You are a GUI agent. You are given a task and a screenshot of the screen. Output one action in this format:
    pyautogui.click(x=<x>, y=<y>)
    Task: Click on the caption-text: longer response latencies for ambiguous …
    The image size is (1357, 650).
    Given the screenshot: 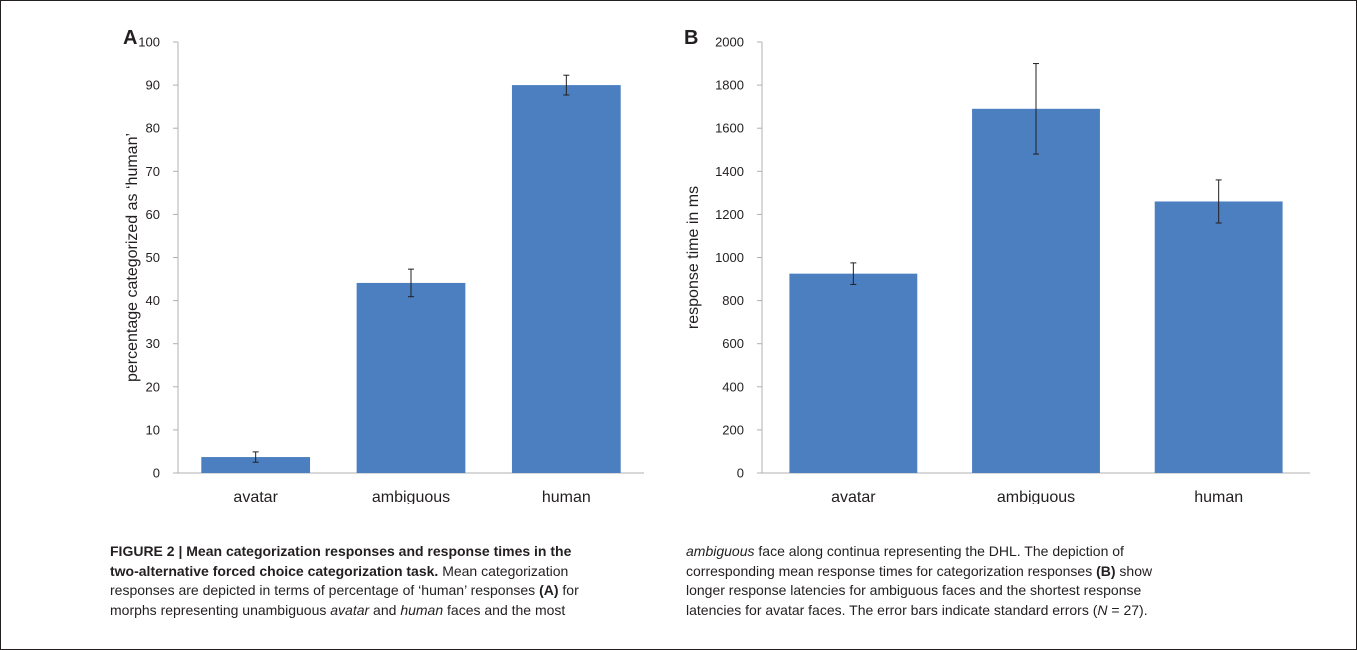 What is the action you would take?
    pyautogui.click(x=914, y=590)
    